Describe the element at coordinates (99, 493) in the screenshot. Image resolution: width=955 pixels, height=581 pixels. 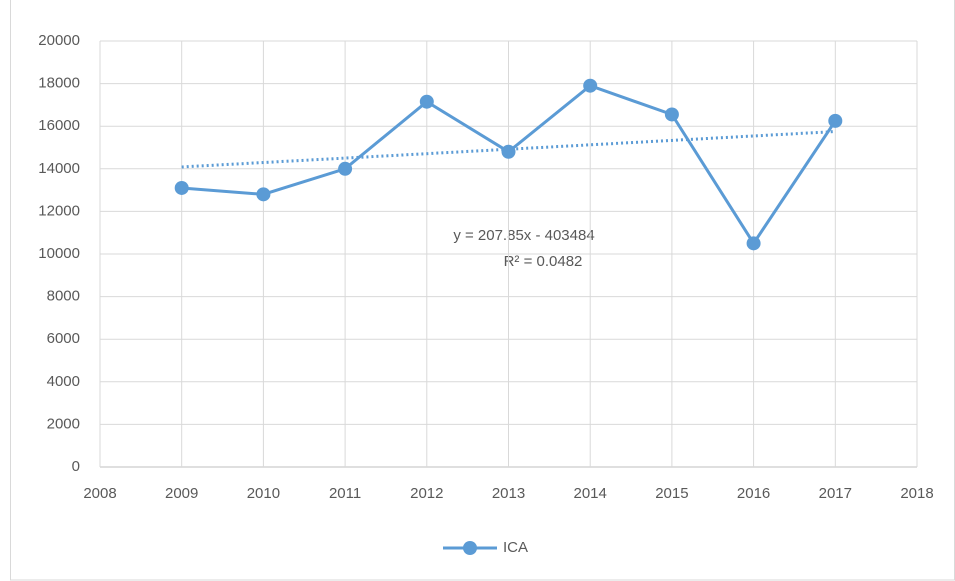
I see `x-tick-label: 2008` at that location.